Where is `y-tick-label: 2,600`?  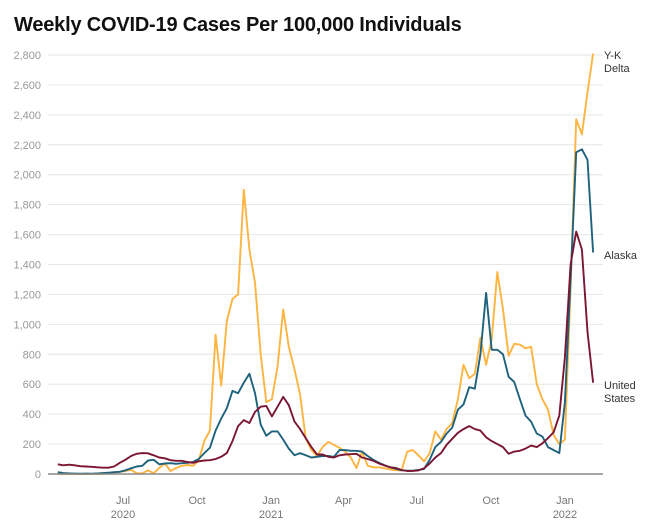 y-tick-label: 2,600 is located at coordinates (27, 86).